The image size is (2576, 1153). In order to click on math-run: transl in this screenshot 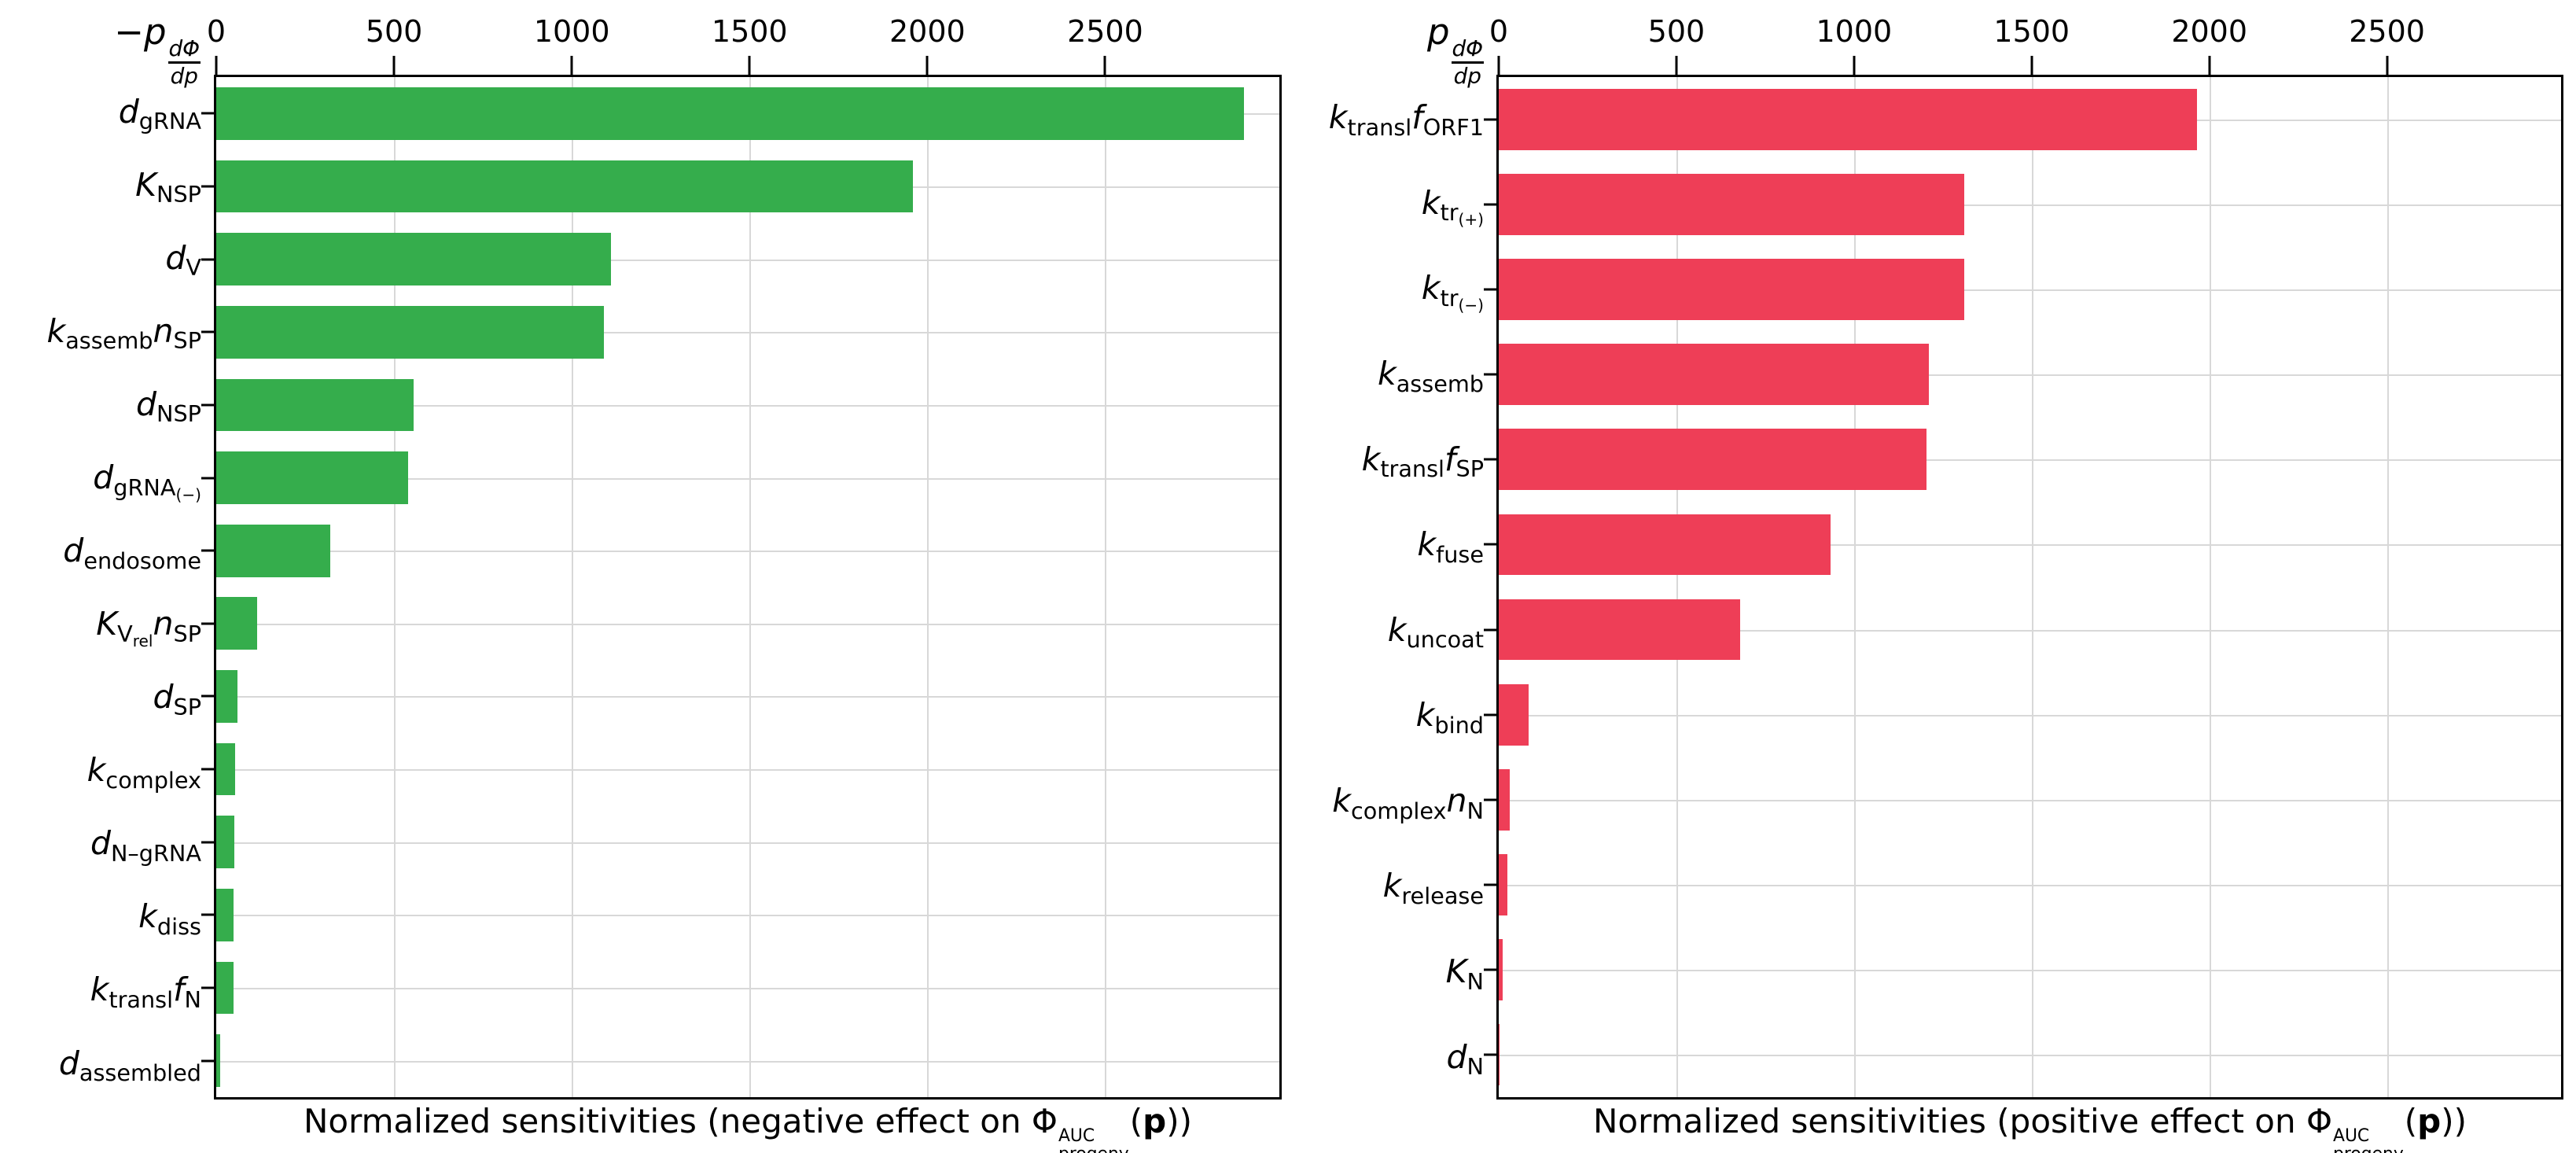, I will do `click(141, 1000)`.